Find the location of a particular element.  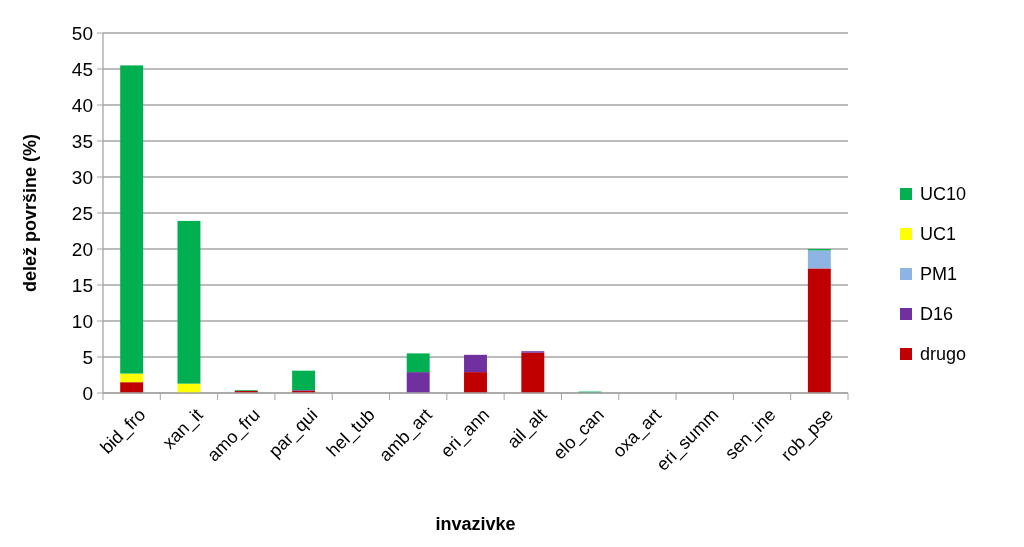

y-tick-label: 30 is located at coordinates (82, 177).